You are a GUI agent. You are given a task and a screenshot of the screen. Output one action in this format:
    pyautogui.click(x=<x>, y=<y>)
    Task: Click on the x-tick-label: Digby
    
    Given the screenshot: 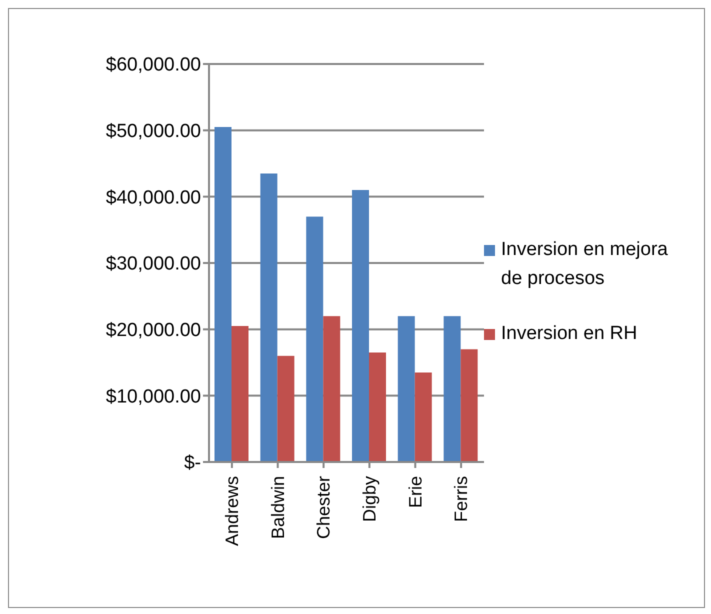 What is the action you would take?
    pyautogui.click(x=369, y=499)
    